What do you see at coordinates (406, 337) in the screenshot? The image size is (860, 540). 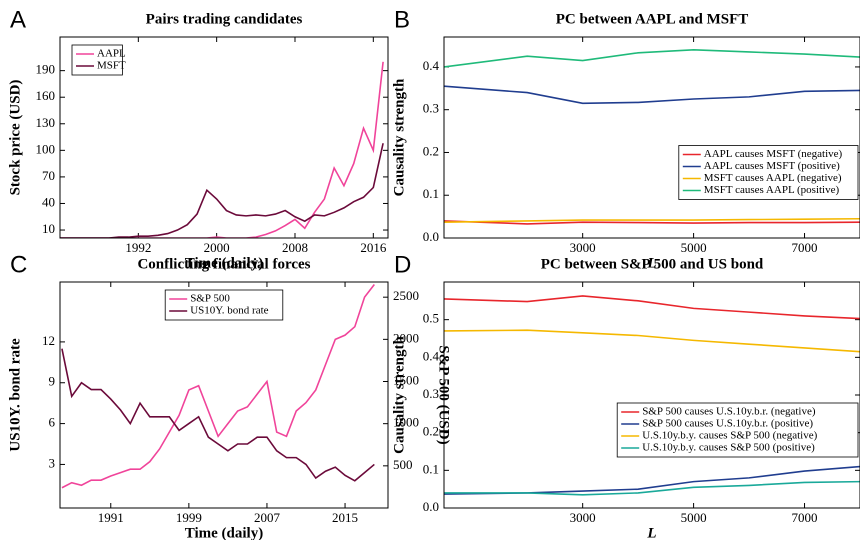 I see `y2-tick-label: 2000` at bounding box center [406, 337].